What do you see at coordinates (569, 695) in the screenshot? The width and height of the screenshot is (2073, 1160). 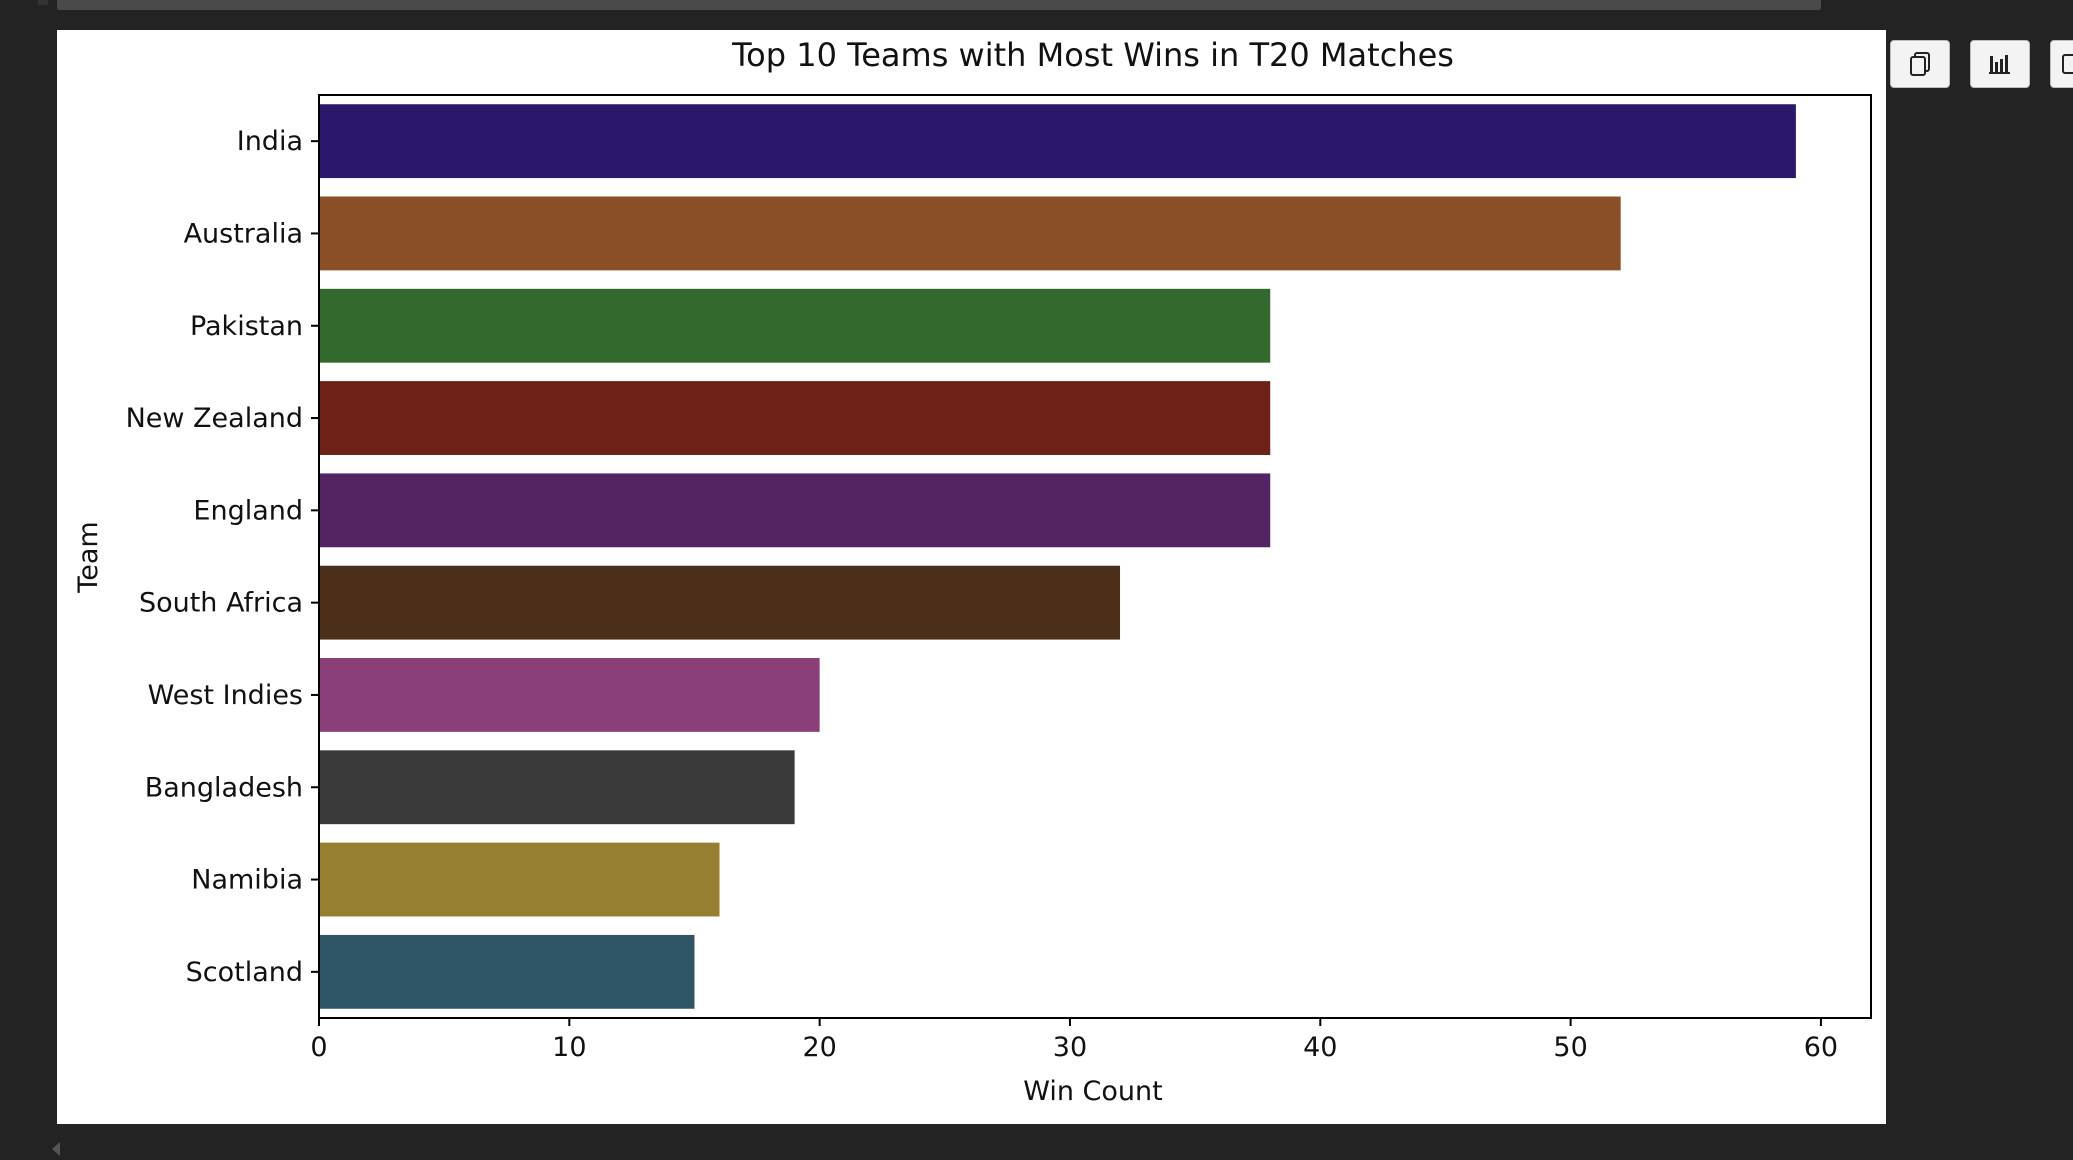 I see `bar-west-indies` at bounding box center [569, 695].